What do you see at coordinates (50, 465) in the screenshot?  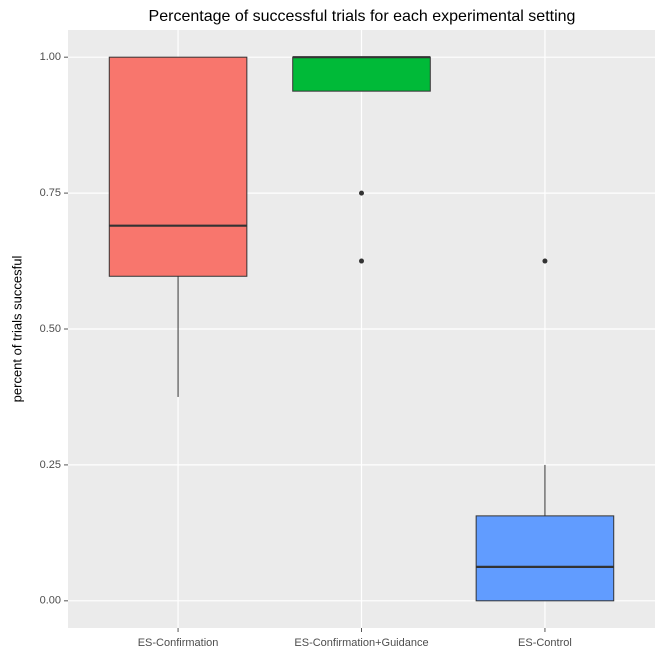 I see `y-tick-label: 0.25` at bounding box center [50, 465].